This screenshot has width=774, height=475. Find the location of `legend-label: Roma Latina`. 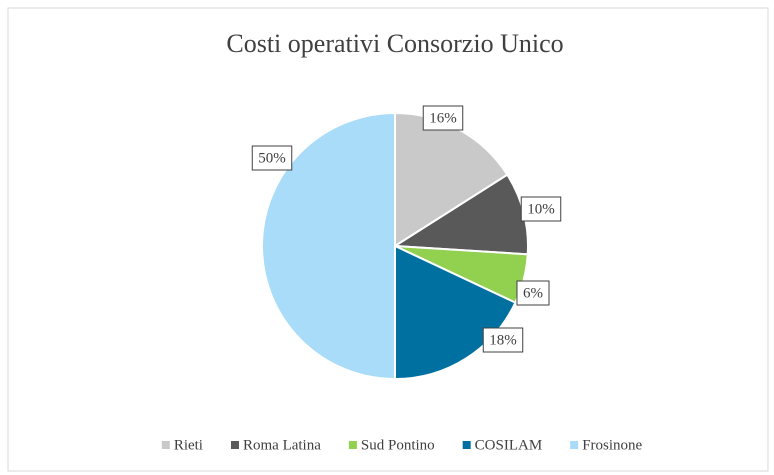

legend-label: Roma Latina is located at coordinates (282, 445).